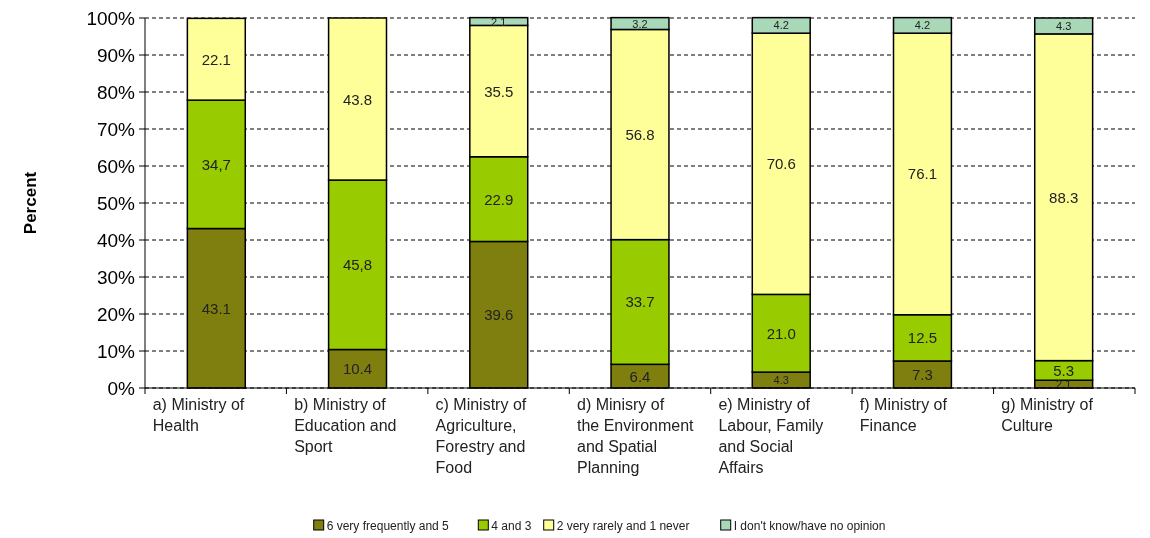  What do you see at coordinates (499, 199) in the screenshot?
I see `data-label: 22.9` at bounding box center [499, 199].